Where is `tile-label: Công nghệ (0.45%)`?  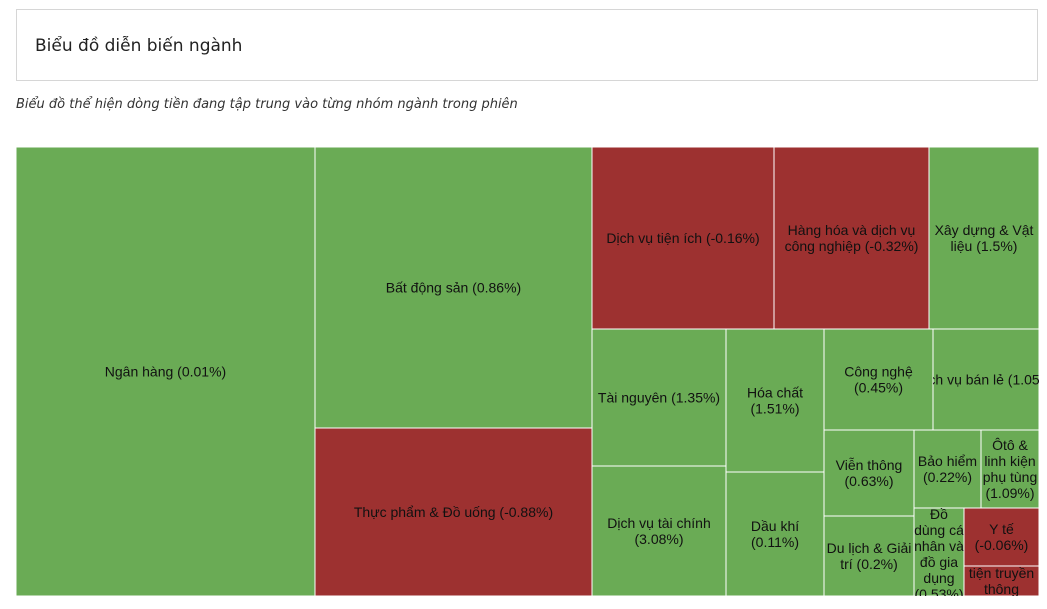 tile-label: Công nghệ (0.45%) is located at coordinates (878, 380).